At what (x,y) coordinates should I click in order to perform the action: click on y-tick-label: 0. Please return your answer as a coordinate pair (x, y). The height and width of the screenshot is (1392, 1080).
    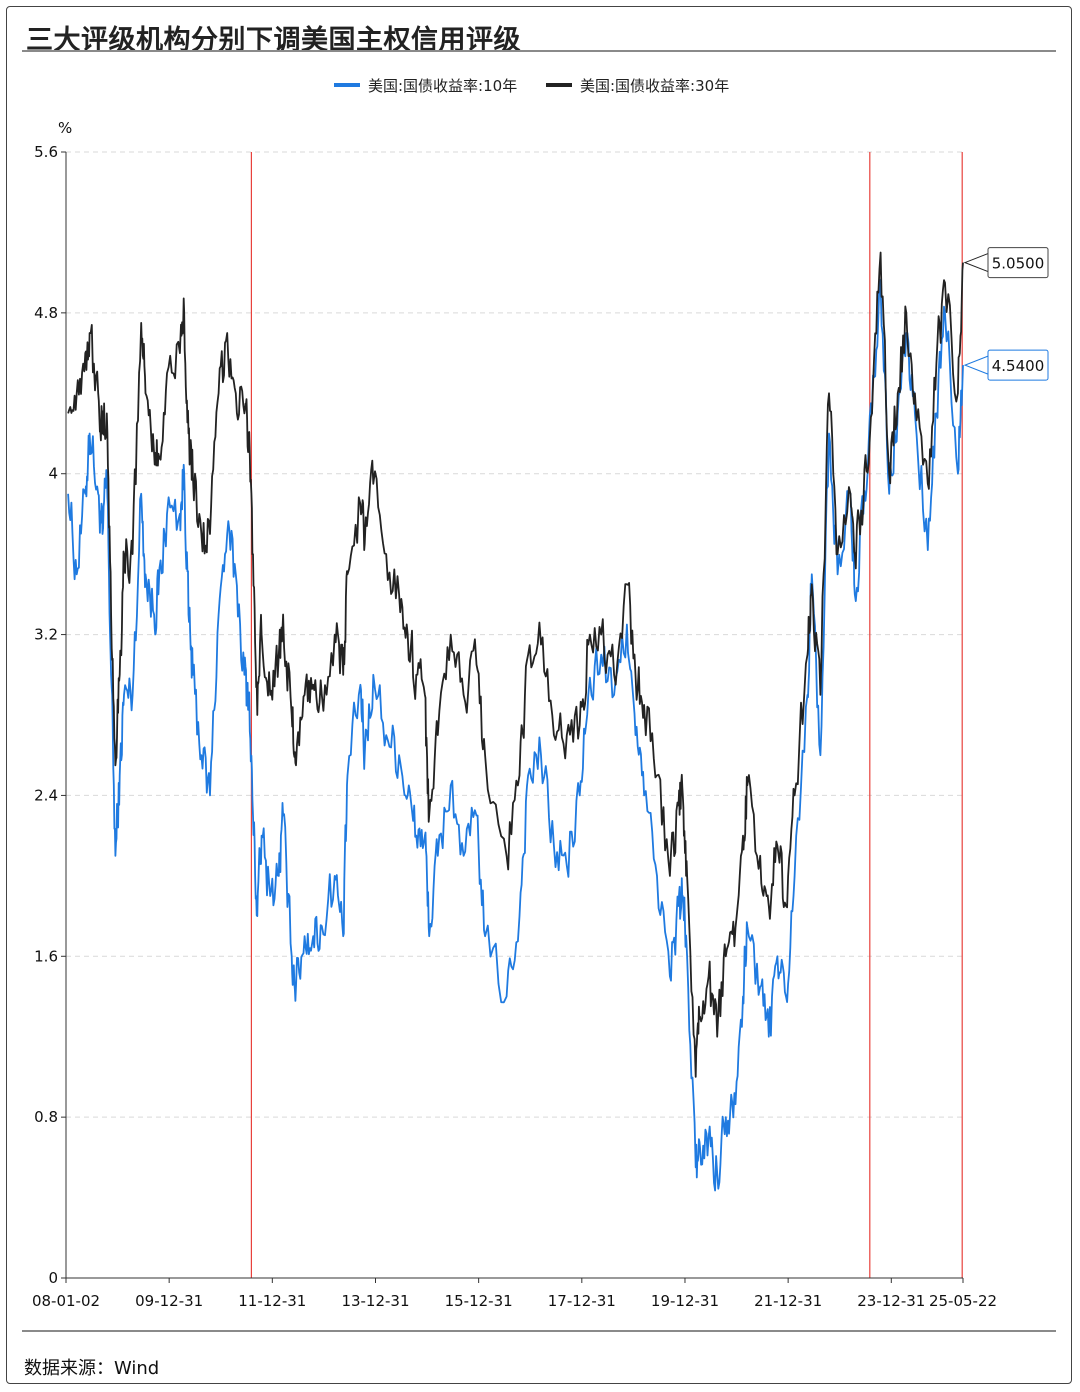
    Looking at the image, I should click on (53, 1278).